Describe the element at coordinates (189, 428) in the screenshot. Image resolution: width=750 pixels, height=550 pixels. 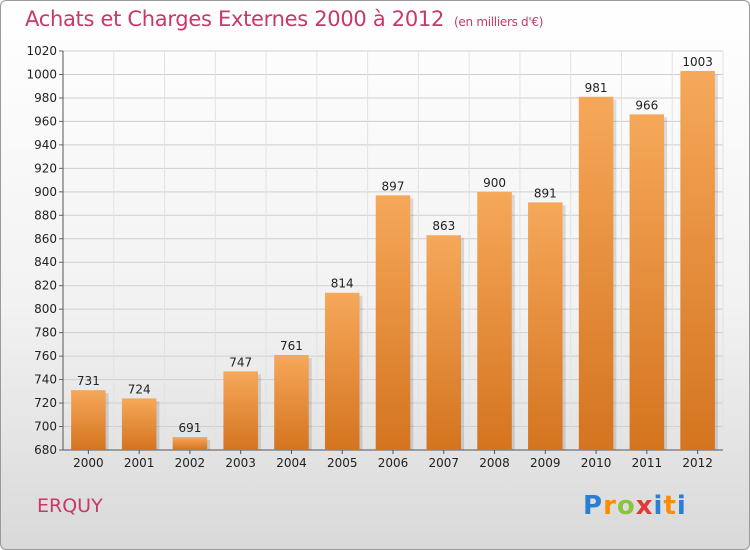
I see `data-label-2002: 691` at that location.